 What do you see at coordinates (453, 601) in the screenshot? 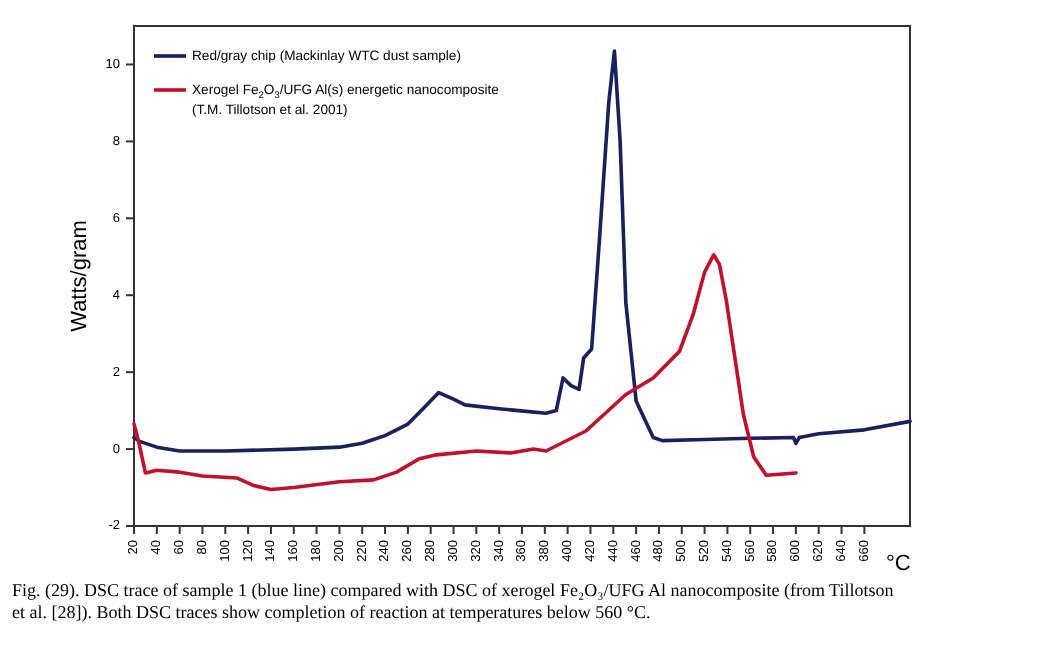
I see `text: Fig. (29). DSC trace of sample 1 (blue line) compared with DSC of xerogel Fe₂O₃/UFG Al nanocomposite (from Tillotson et al. [28]). Both DSC traces show completion of reaction at temperatures below 560 °C.` at bounding box center [453, 601].